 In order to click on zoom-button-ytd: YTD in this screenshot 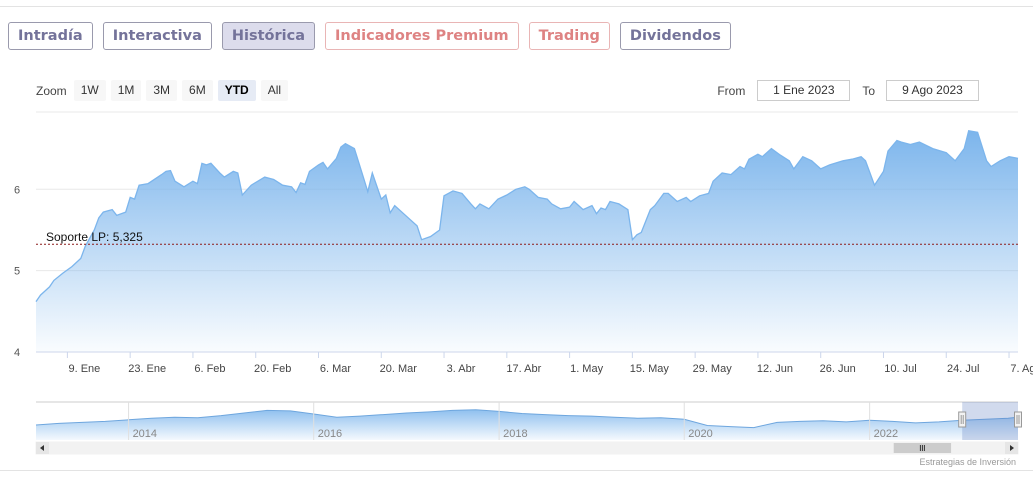, I will do `click(236, 90)`.